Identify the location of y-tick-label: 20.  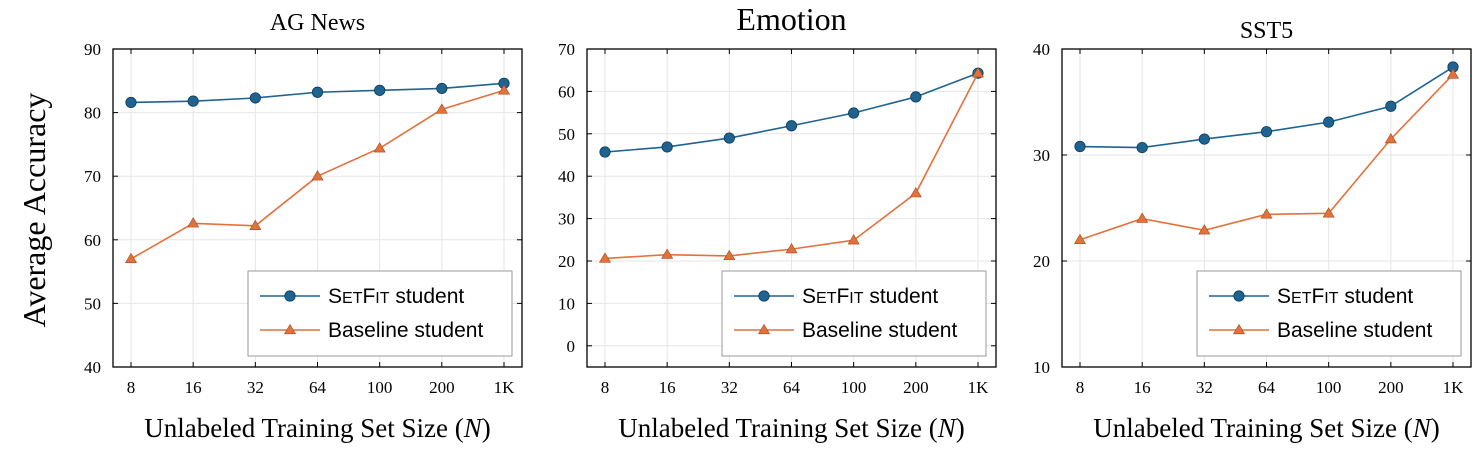
(566, 261).